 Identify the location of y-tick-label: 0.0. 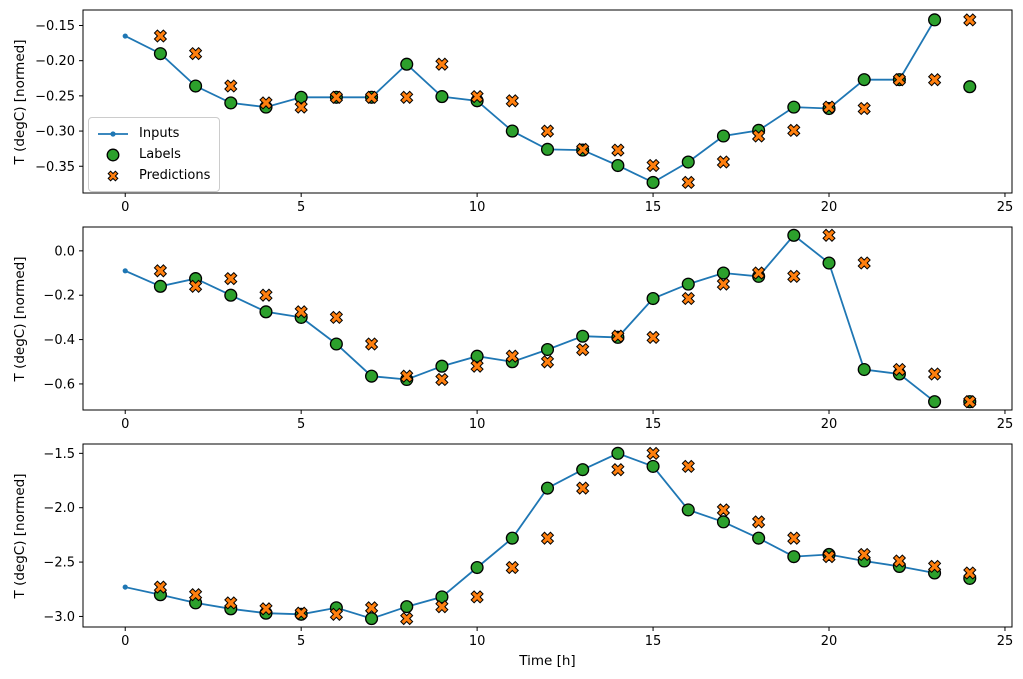
(64, 251).